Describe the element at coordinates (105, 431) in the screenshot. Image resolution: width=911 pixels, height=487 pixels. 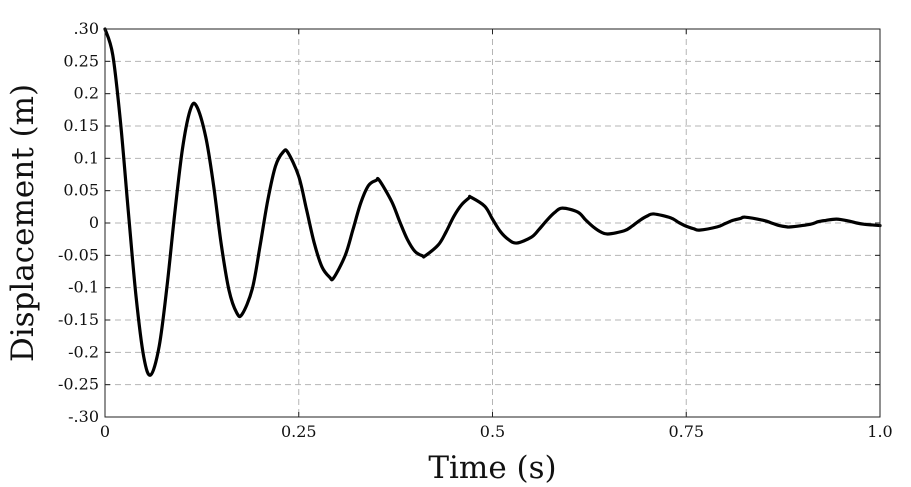
I see `x-tick-label: 0` at that location.